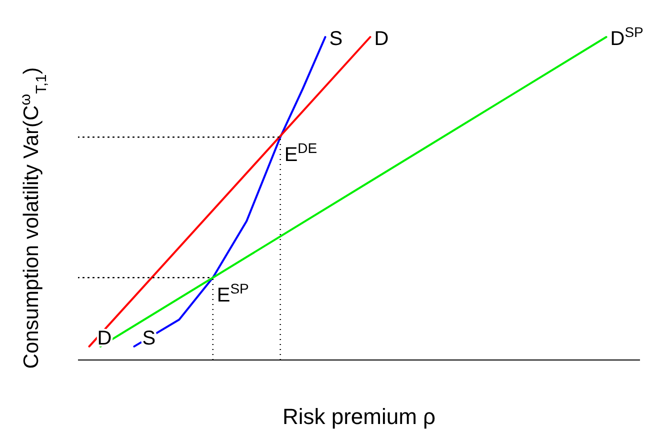  What do you see at coordinates (336, 39) in the screenshot?
I see `series-label: S` at bounding box center [336, 39].